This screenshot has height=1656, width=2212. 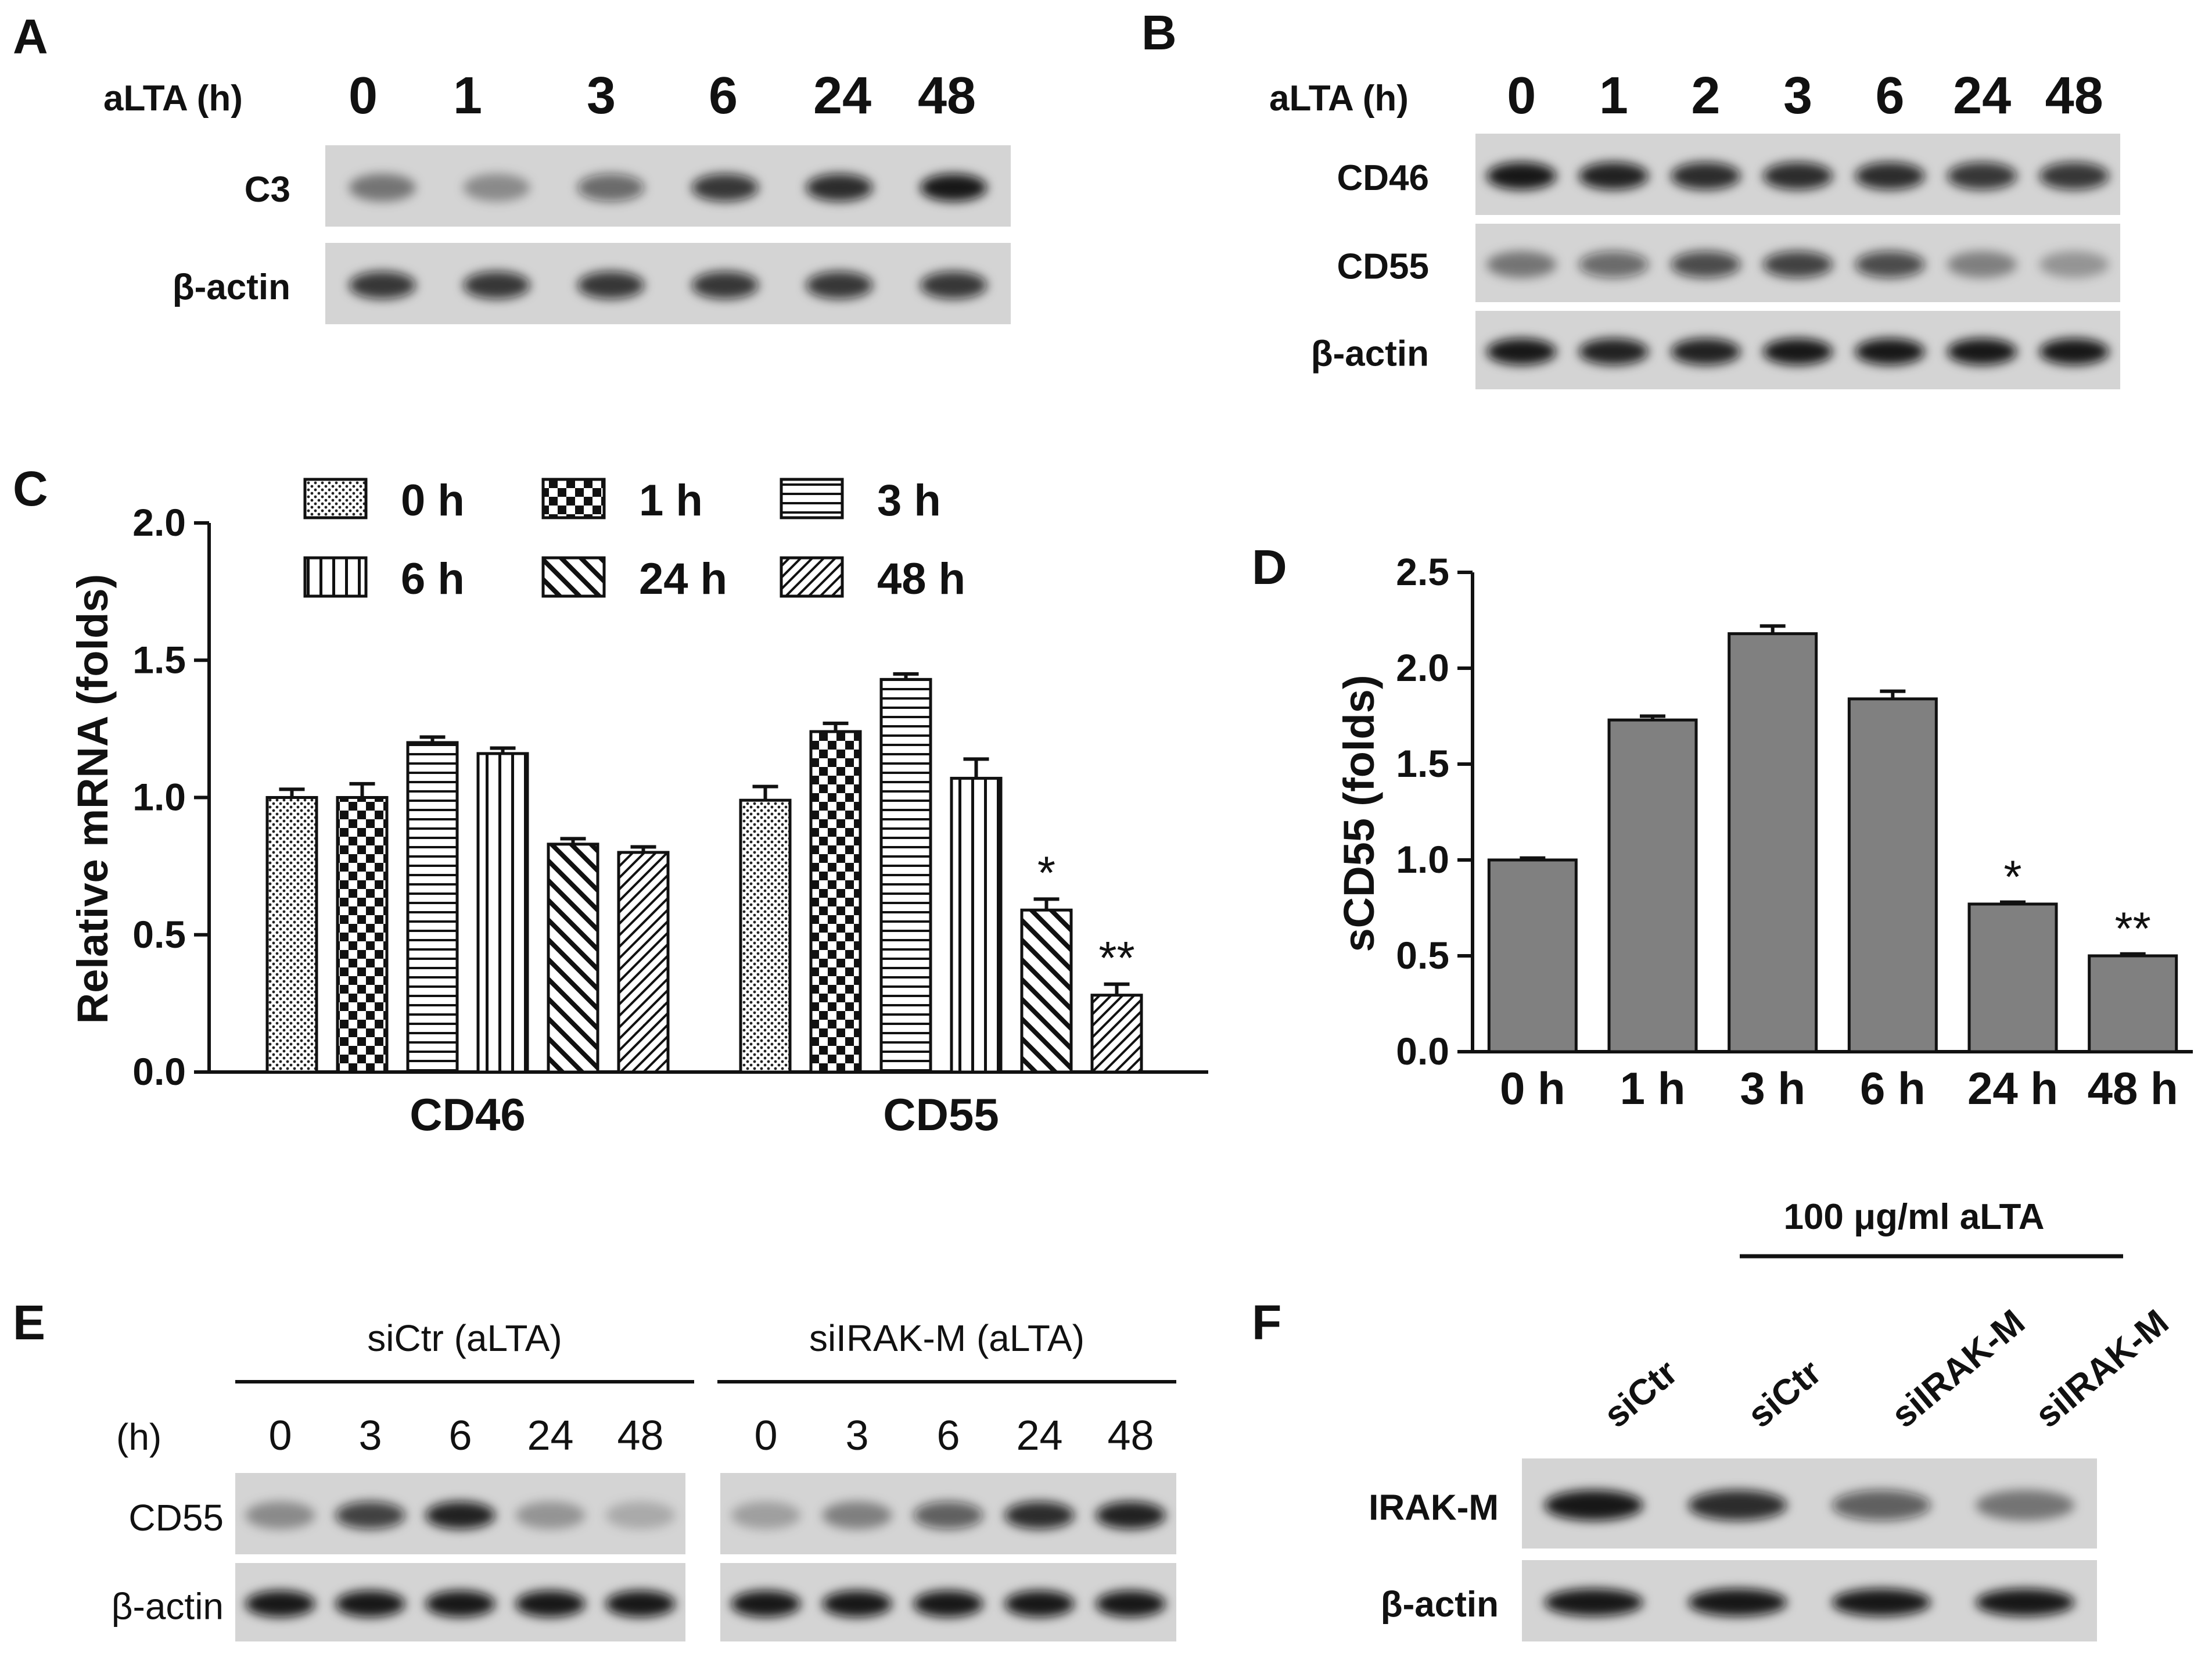 I want to click on panel-c-legend-label: 3 h, so click(x=909, y=501).